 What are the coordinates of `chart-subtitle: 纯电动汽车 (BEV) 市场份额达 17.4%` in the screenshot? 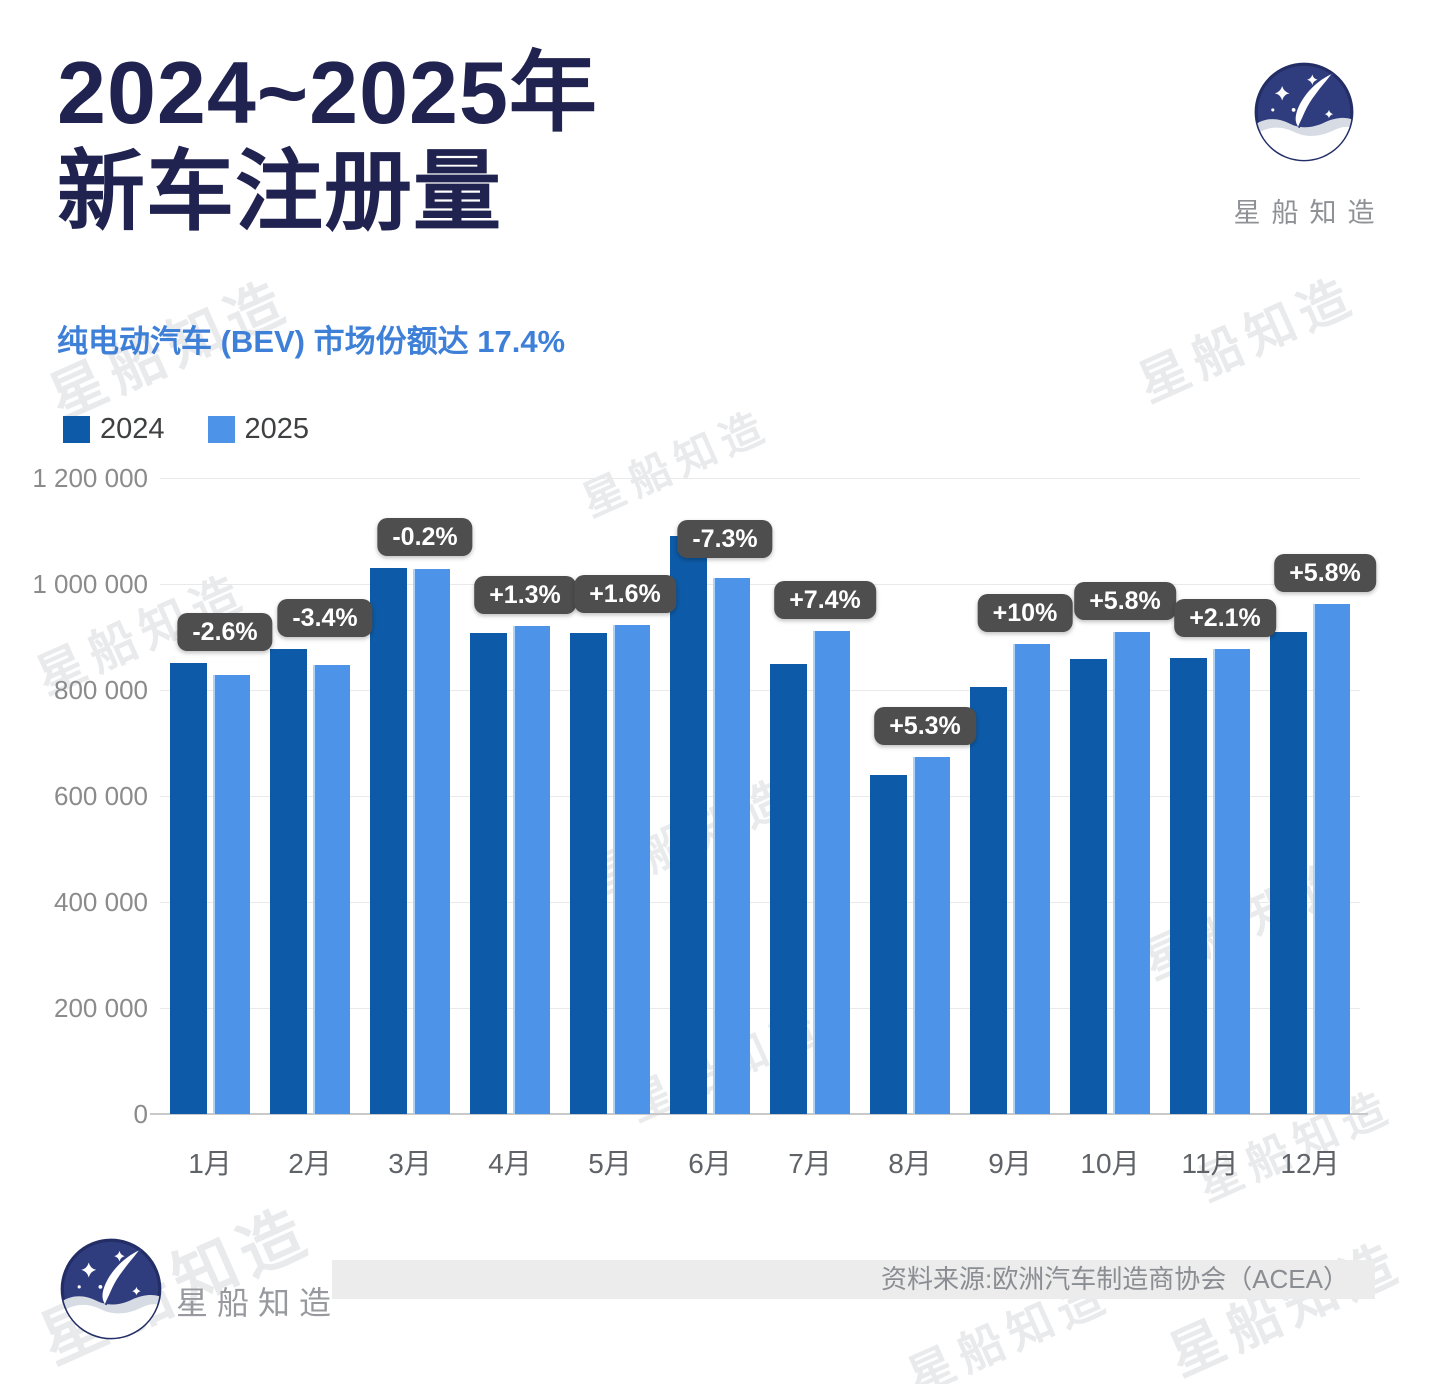 It's located at (311, 341).